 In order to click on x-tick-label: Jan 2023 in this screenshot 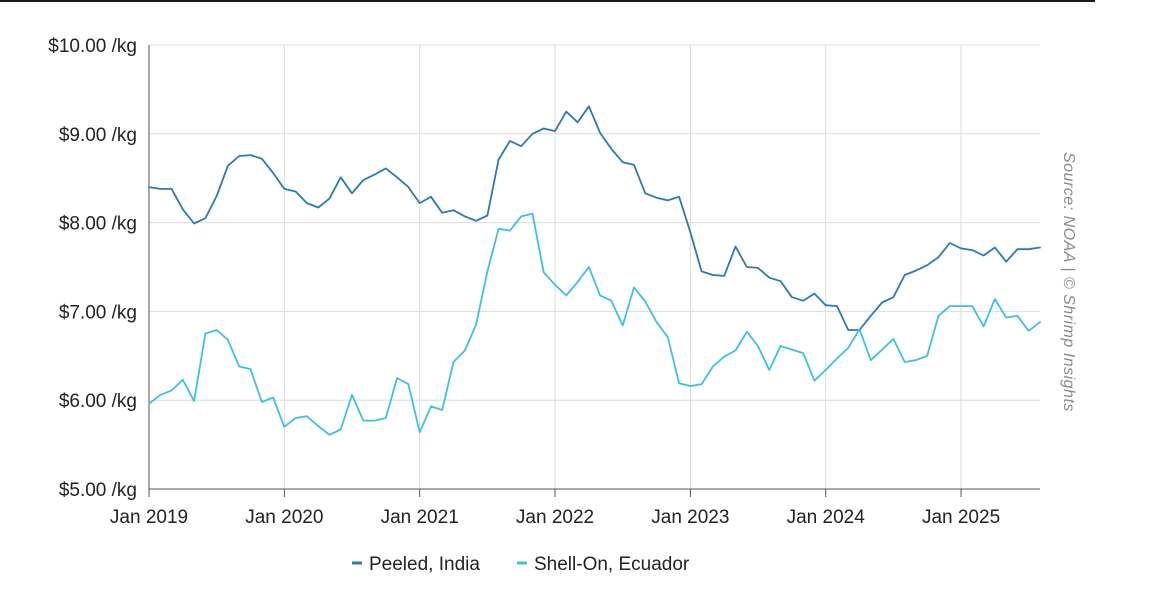, I will do `click(690, 517)`.